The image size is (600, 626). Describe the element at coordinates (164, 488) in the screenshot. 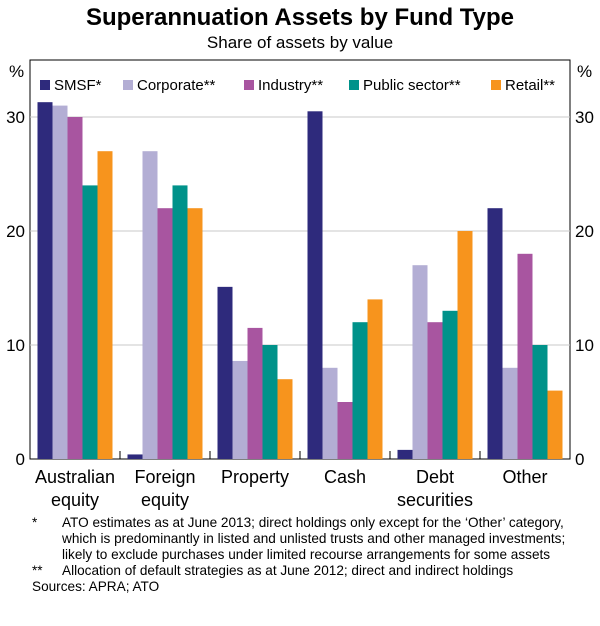

I see `x-category-label: Foreign equity` at that location.